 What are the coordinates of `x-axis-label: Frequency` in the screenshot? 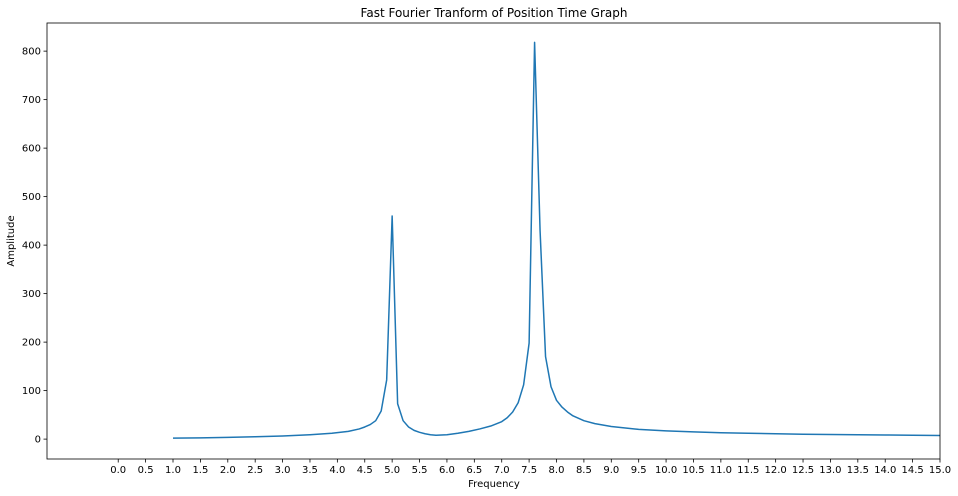 It's located at (494, 484).